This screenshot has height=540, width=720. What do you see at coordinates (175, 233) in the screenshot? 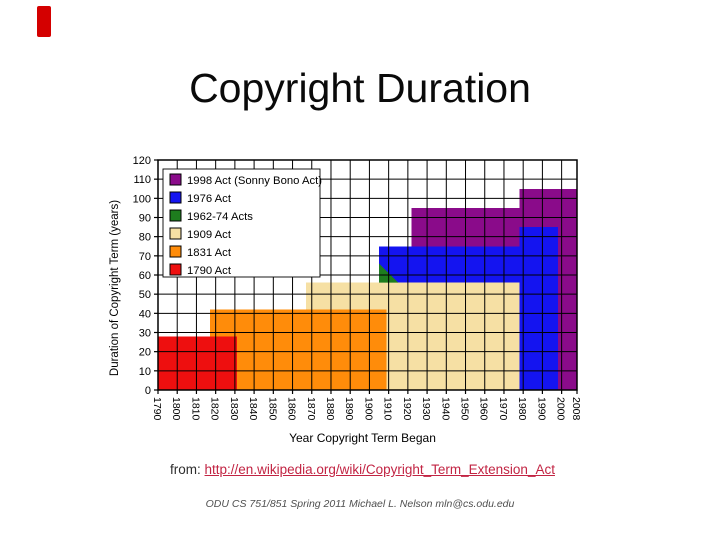
I see `legend-swatch-tan` at bounding box center [175, 233].